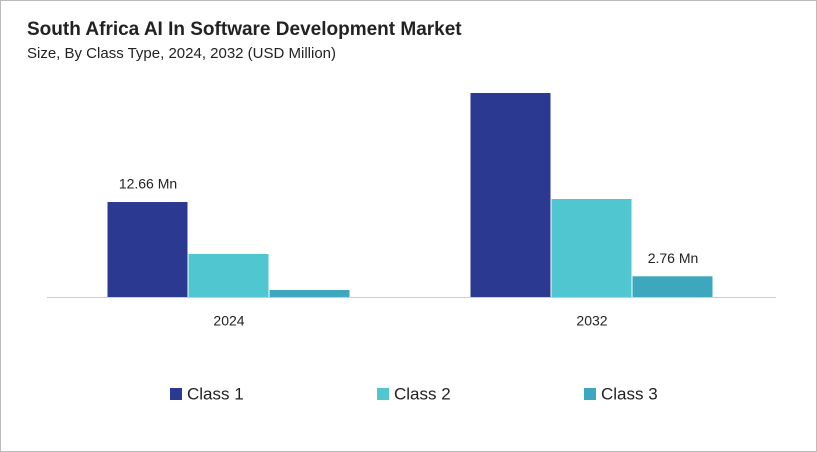  Describe the element at coordinates (422, 393) in the screenshot. I see `legend-label: Class 2` at that location.